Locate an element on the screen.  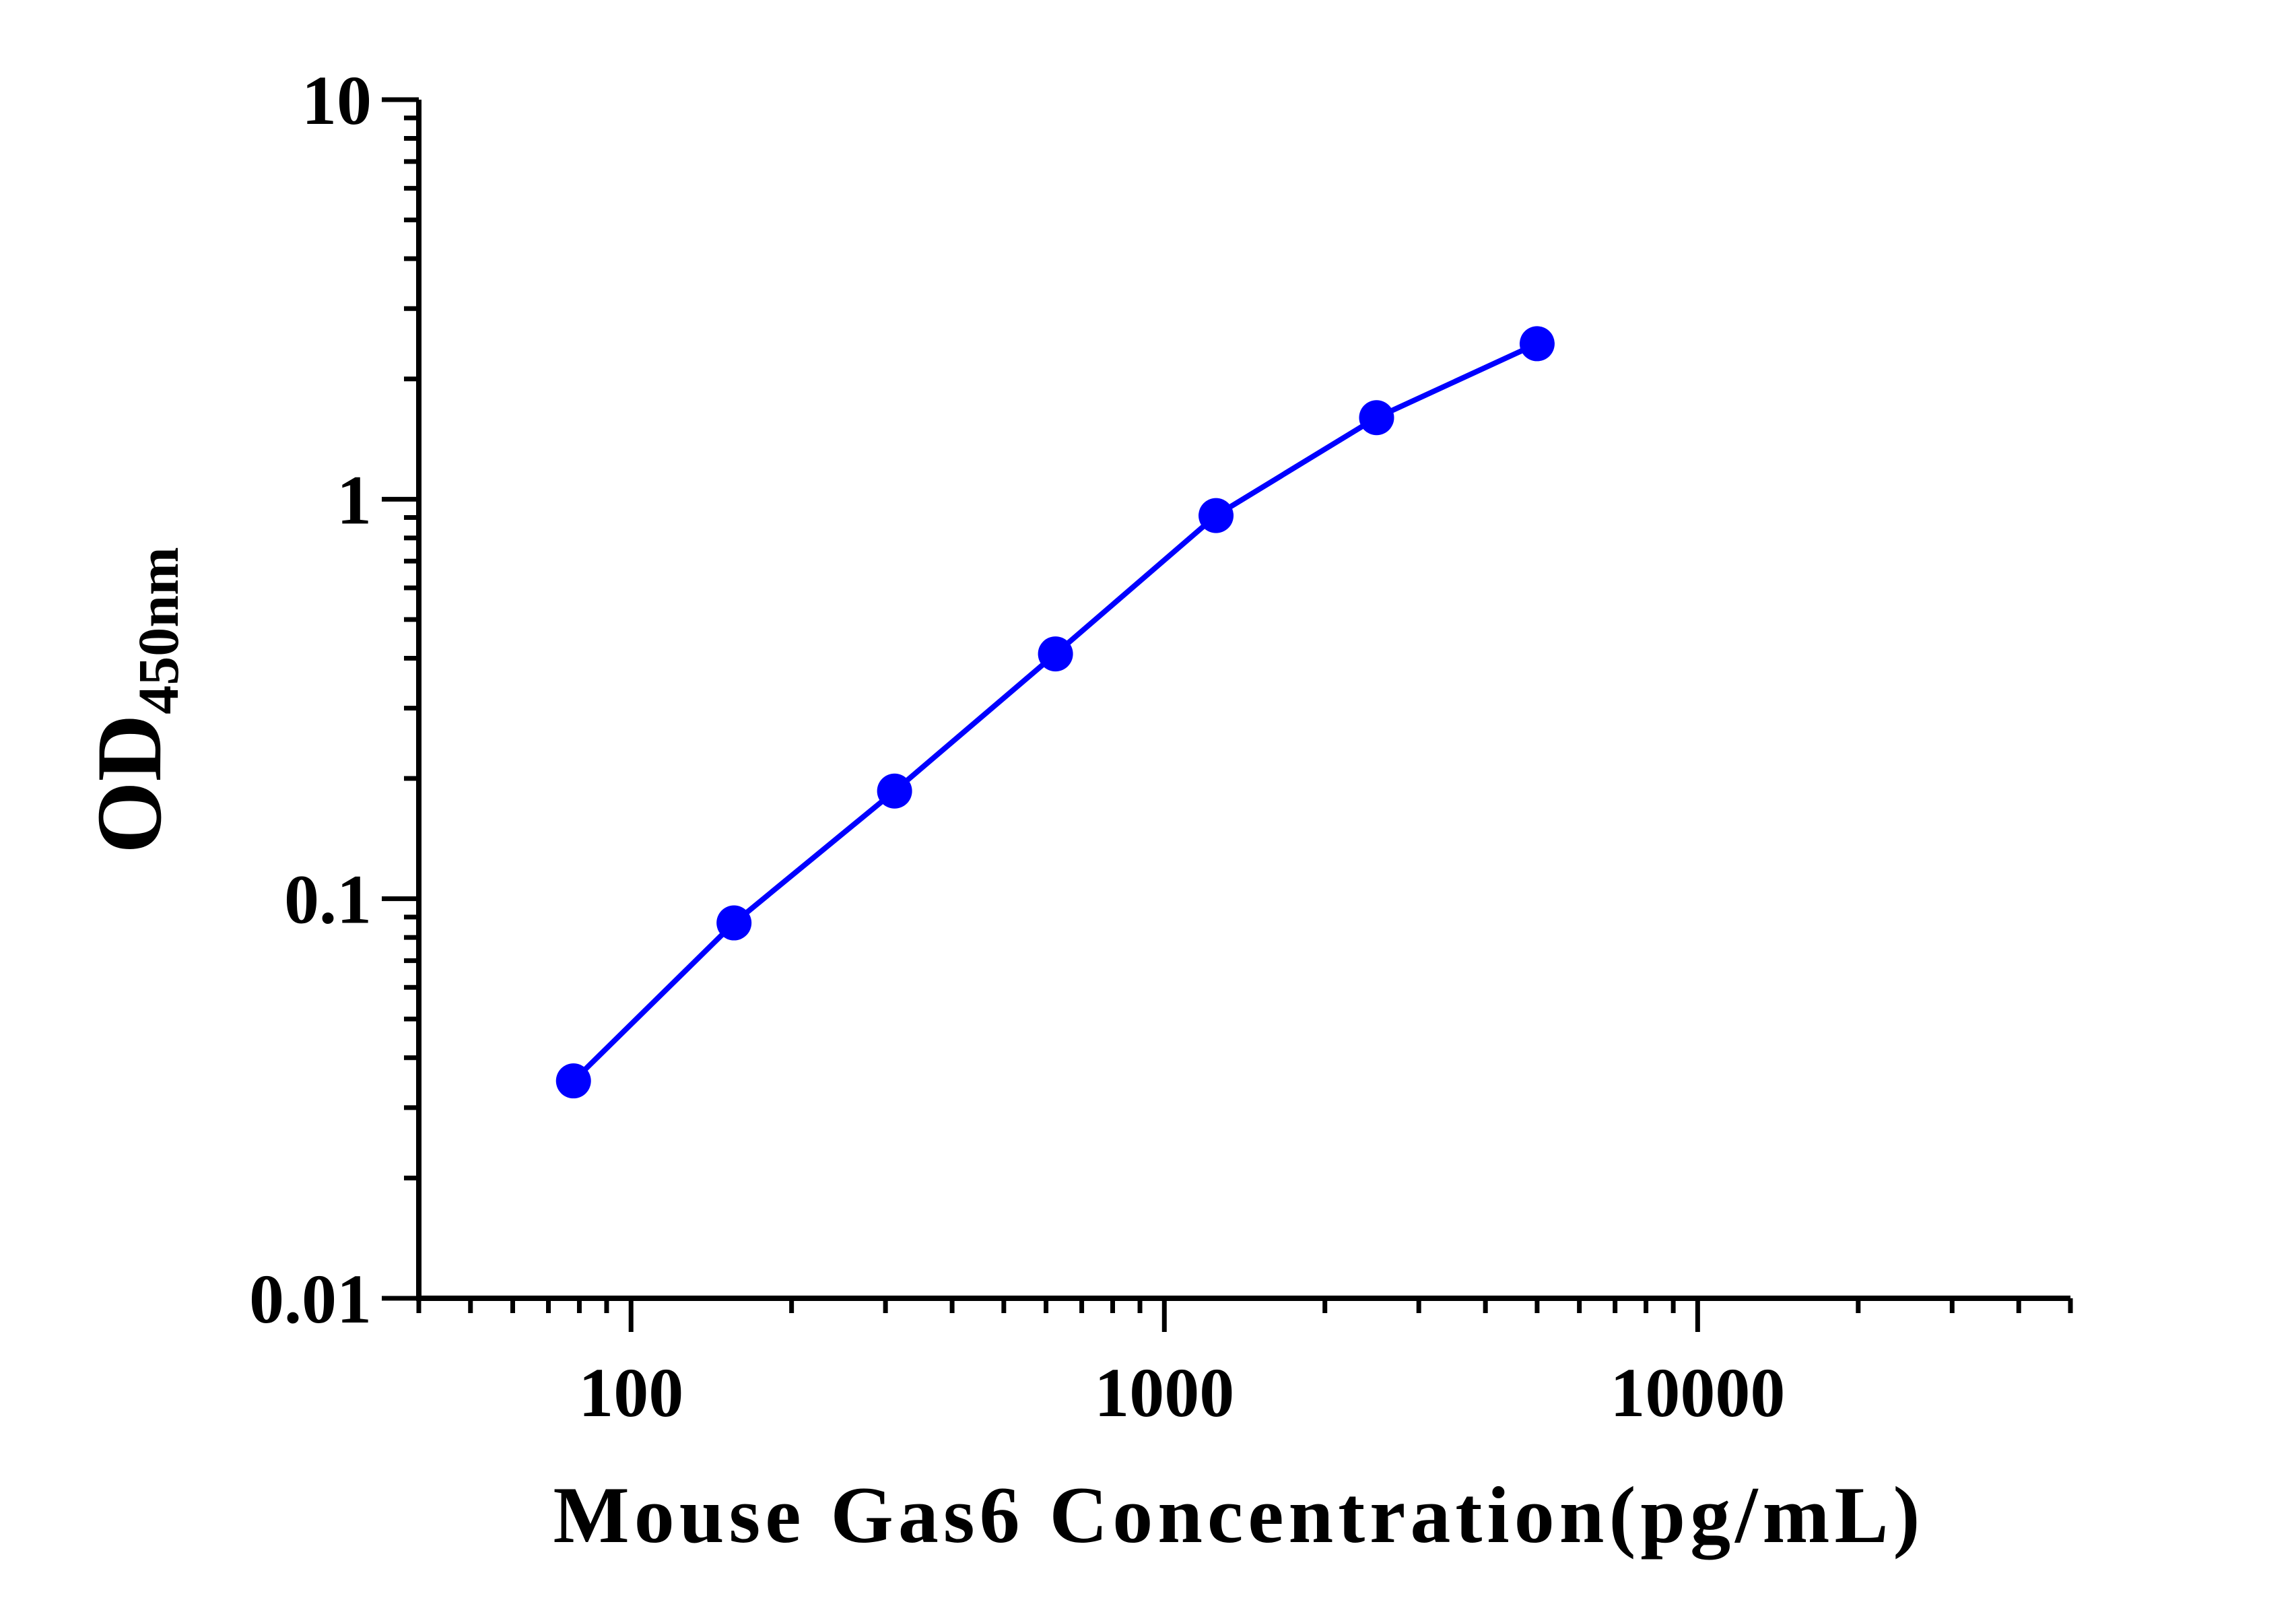
x-tick-label: 1000 is located at coordinates (1164, 1393).